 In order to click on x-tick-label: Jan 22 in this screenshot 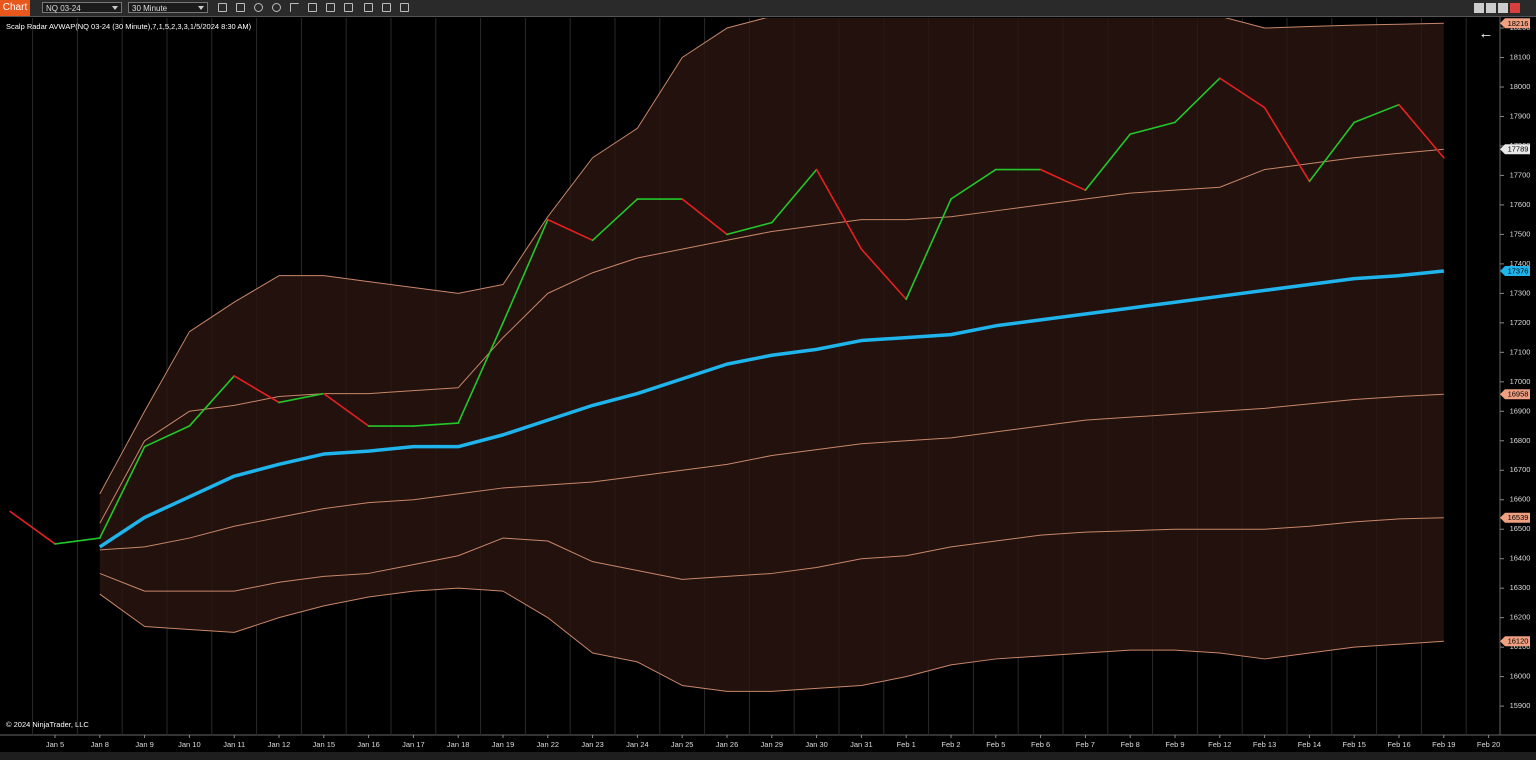, I will do `click(548, 744)`.